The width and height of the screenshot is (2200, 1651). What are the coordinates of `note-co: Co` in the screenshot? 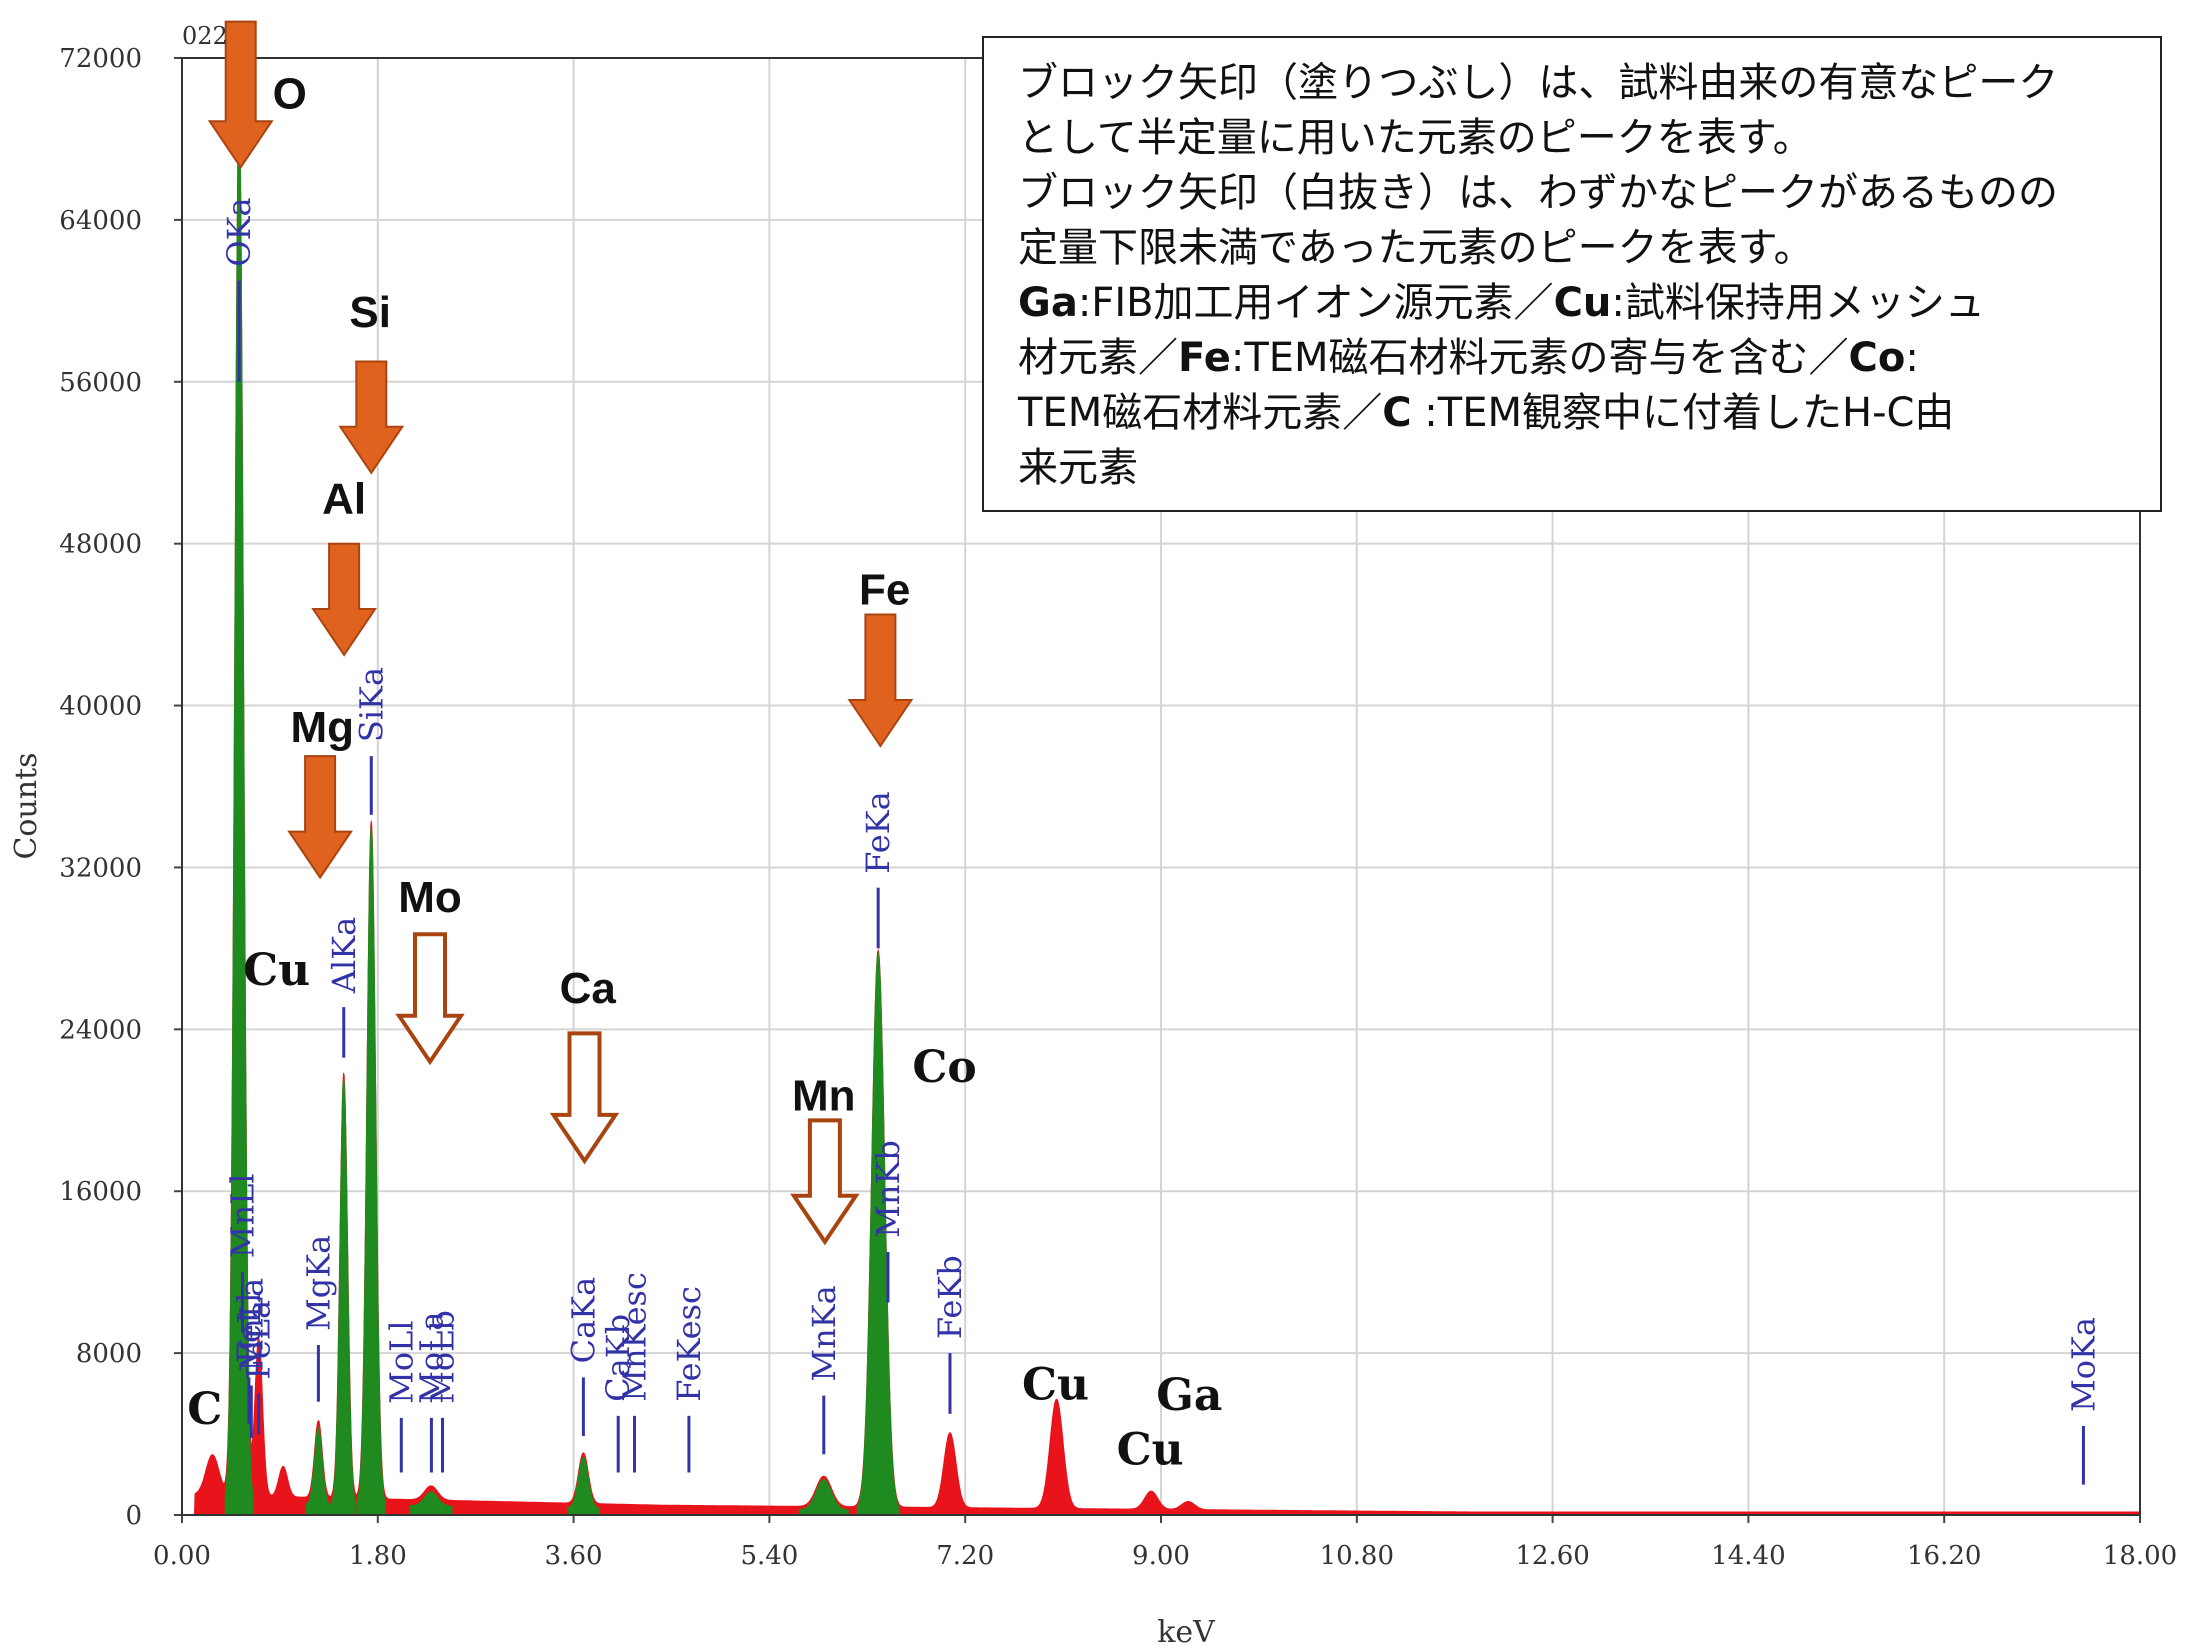 It's located at (1877, 358).